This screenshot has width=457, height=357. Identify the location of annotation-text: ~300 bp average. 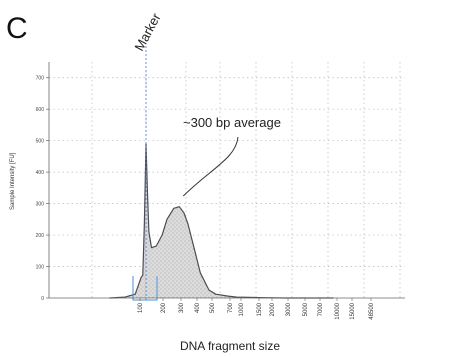
(232, 122).